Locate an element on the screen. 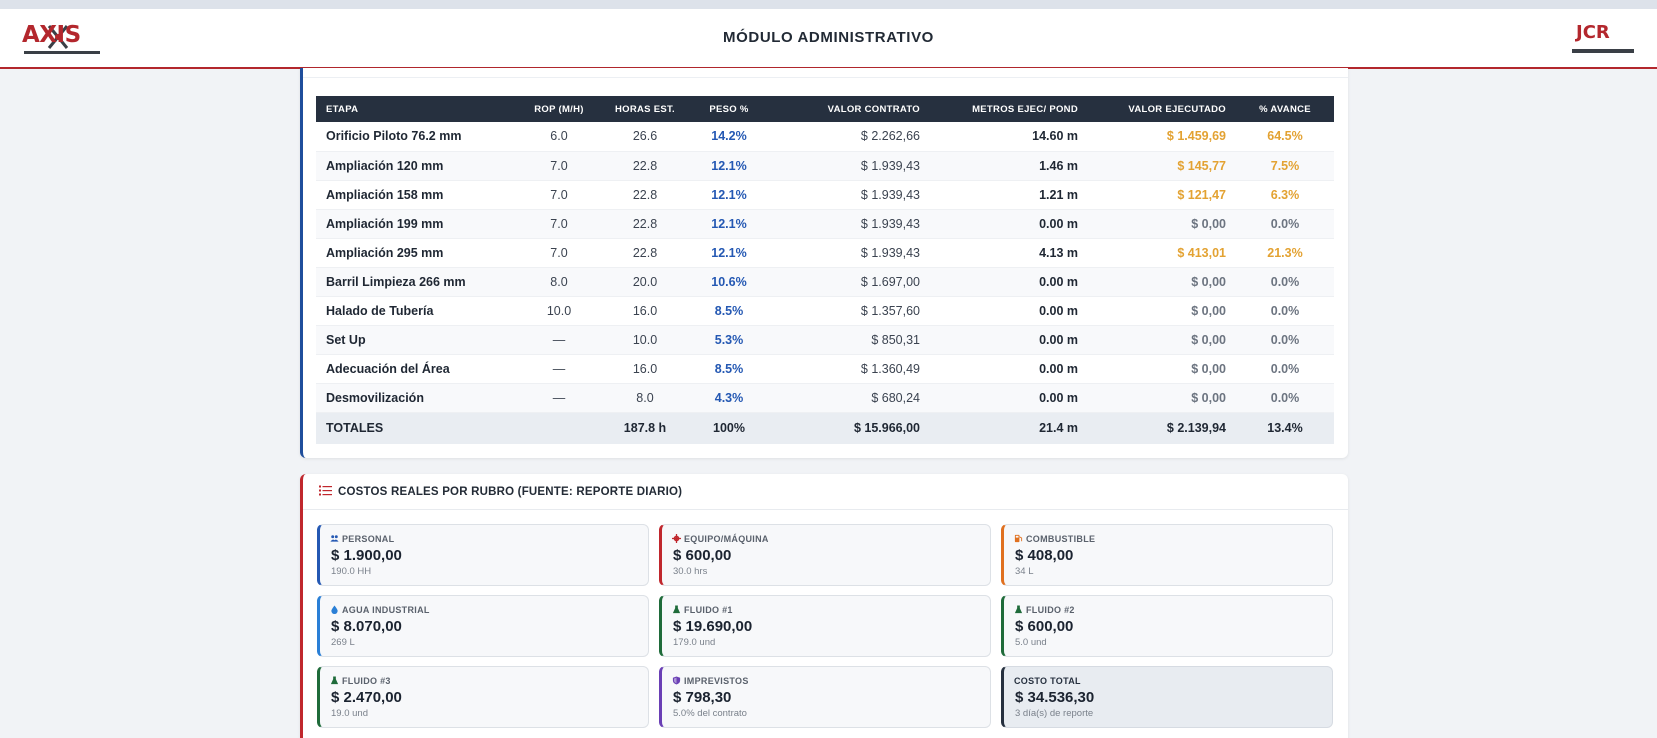 The image size is (1657, 738). cost-tile-label-wrap: COSTO TOTAL is located at coordinates (1047, 681).